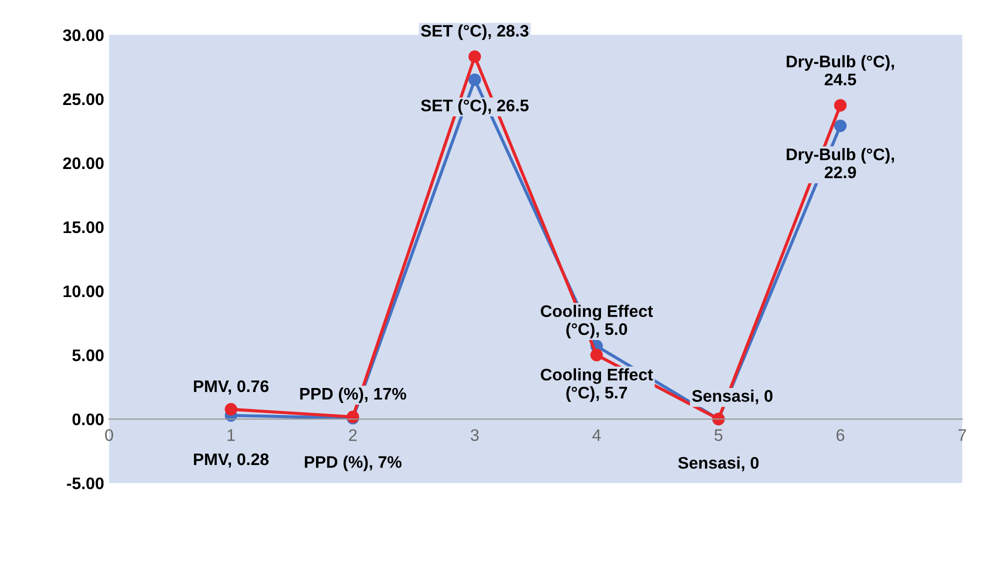 The image size is (992, 582). What do you see at coordinates (231, 435) in the screenshot?
I see `x-tick-label: 1` at bounding box center [231, 435].